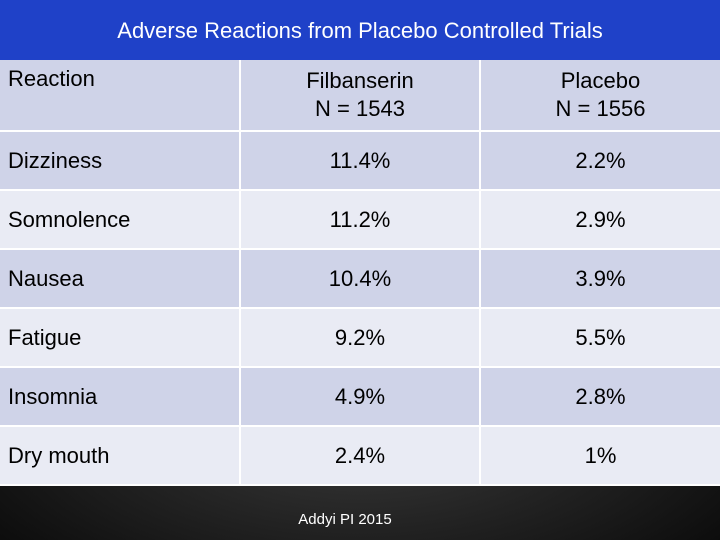 This screenshot has width=720, height=540. Describe the element at coordinates (600, 80) in the screenshot. I see `header-placebo-name: Placebo` at that location.